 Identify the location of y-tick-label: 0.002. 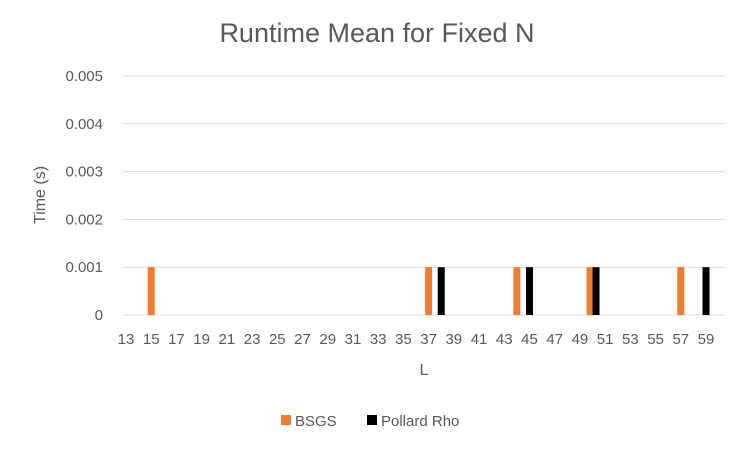
(84, 219).